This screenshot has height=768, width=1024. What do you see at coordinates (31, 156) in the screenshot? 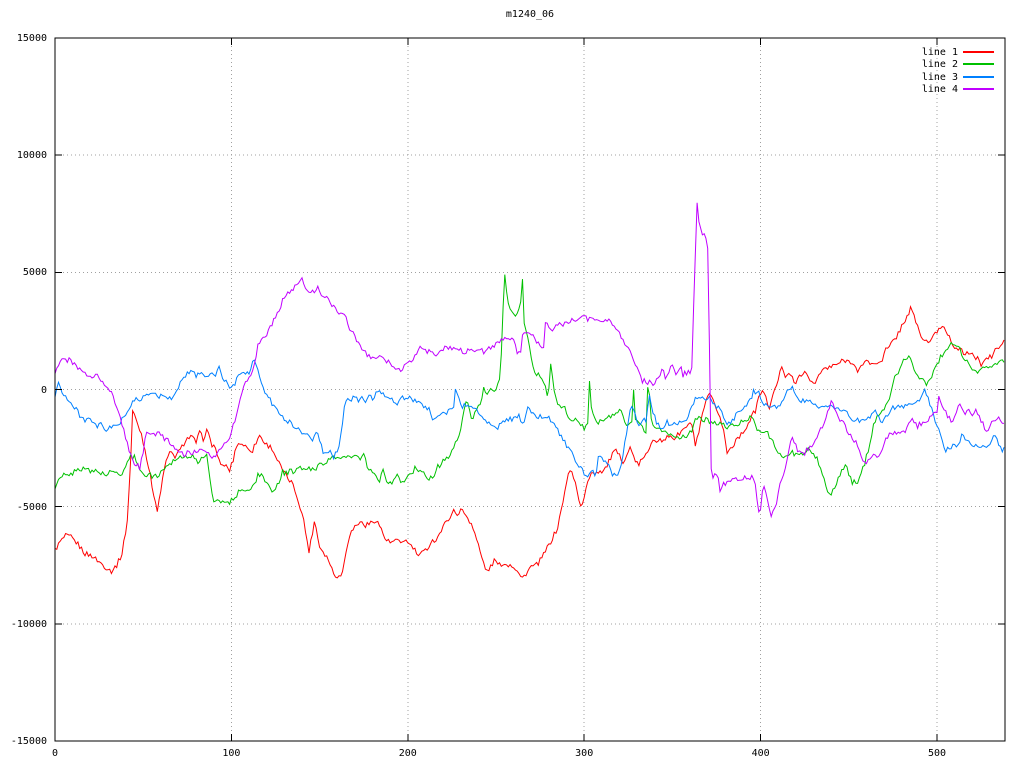
I see `y-tick-label: 10000` at bounding box center [31, 156].